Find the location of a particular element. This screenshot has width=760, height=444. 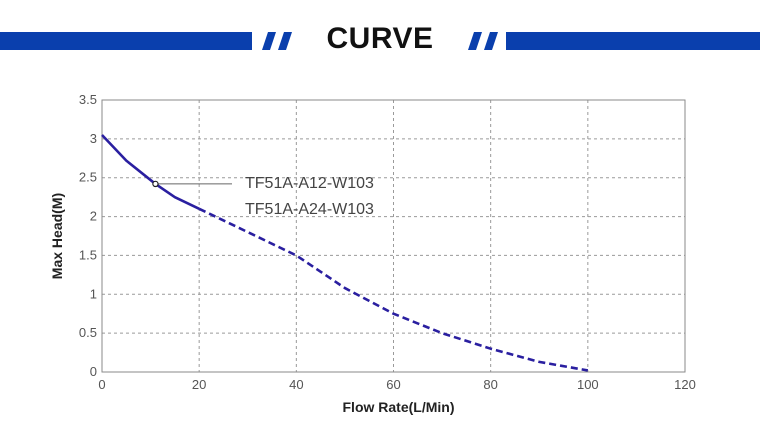

series-label: TF51A-A12-W103 is located at coordinates (309, 183).